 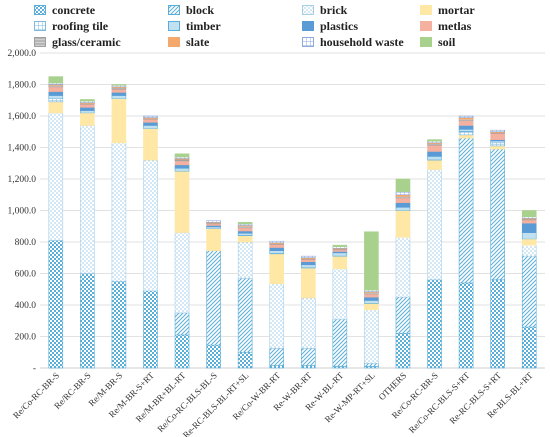 What do you see at coordinates (324, 10) in the screenshot?
I see `legend-item-brick: brick` at bounding box center [324, 10].